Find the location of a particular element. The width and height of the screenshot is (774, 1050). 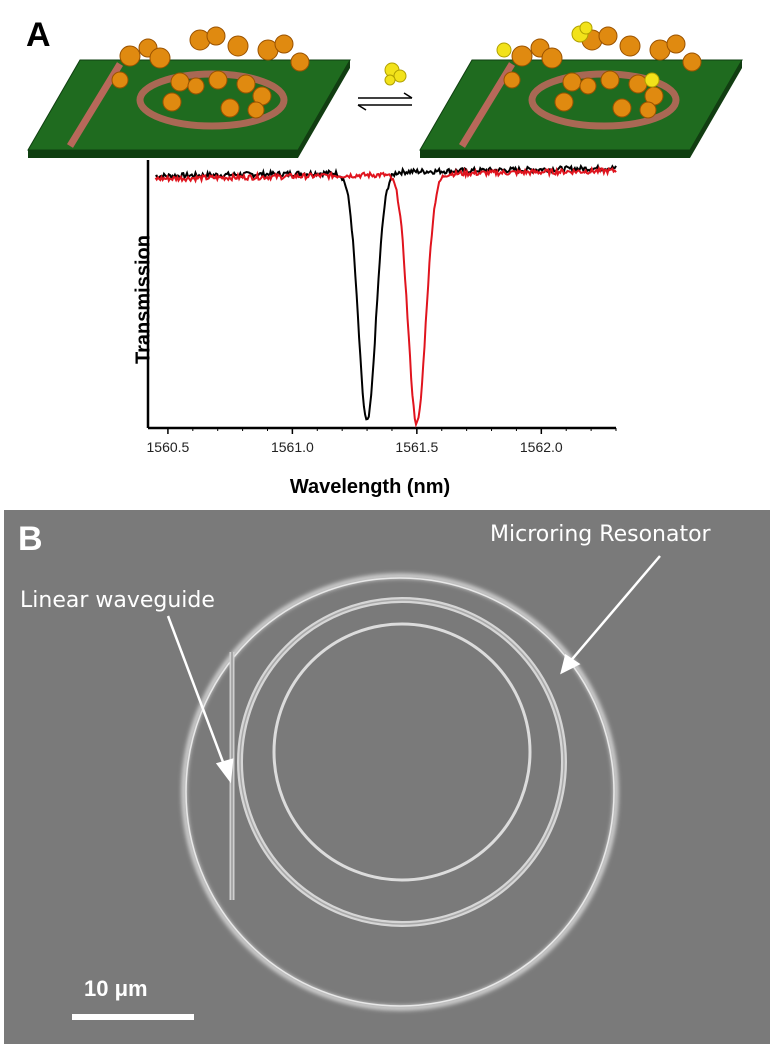

inner-disk-edge is located at coordinates (402, 752).